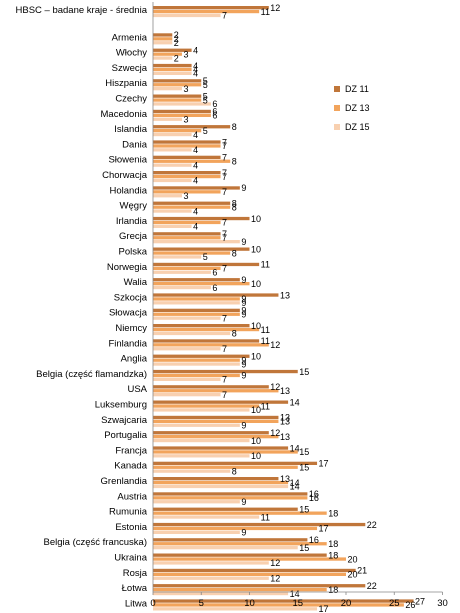 This screenshot has width=460, height=613. What do you see at coordinates (249, 603) in the screenshot?
I see `x-tick-label: 10` at bounding box center [249, 603].